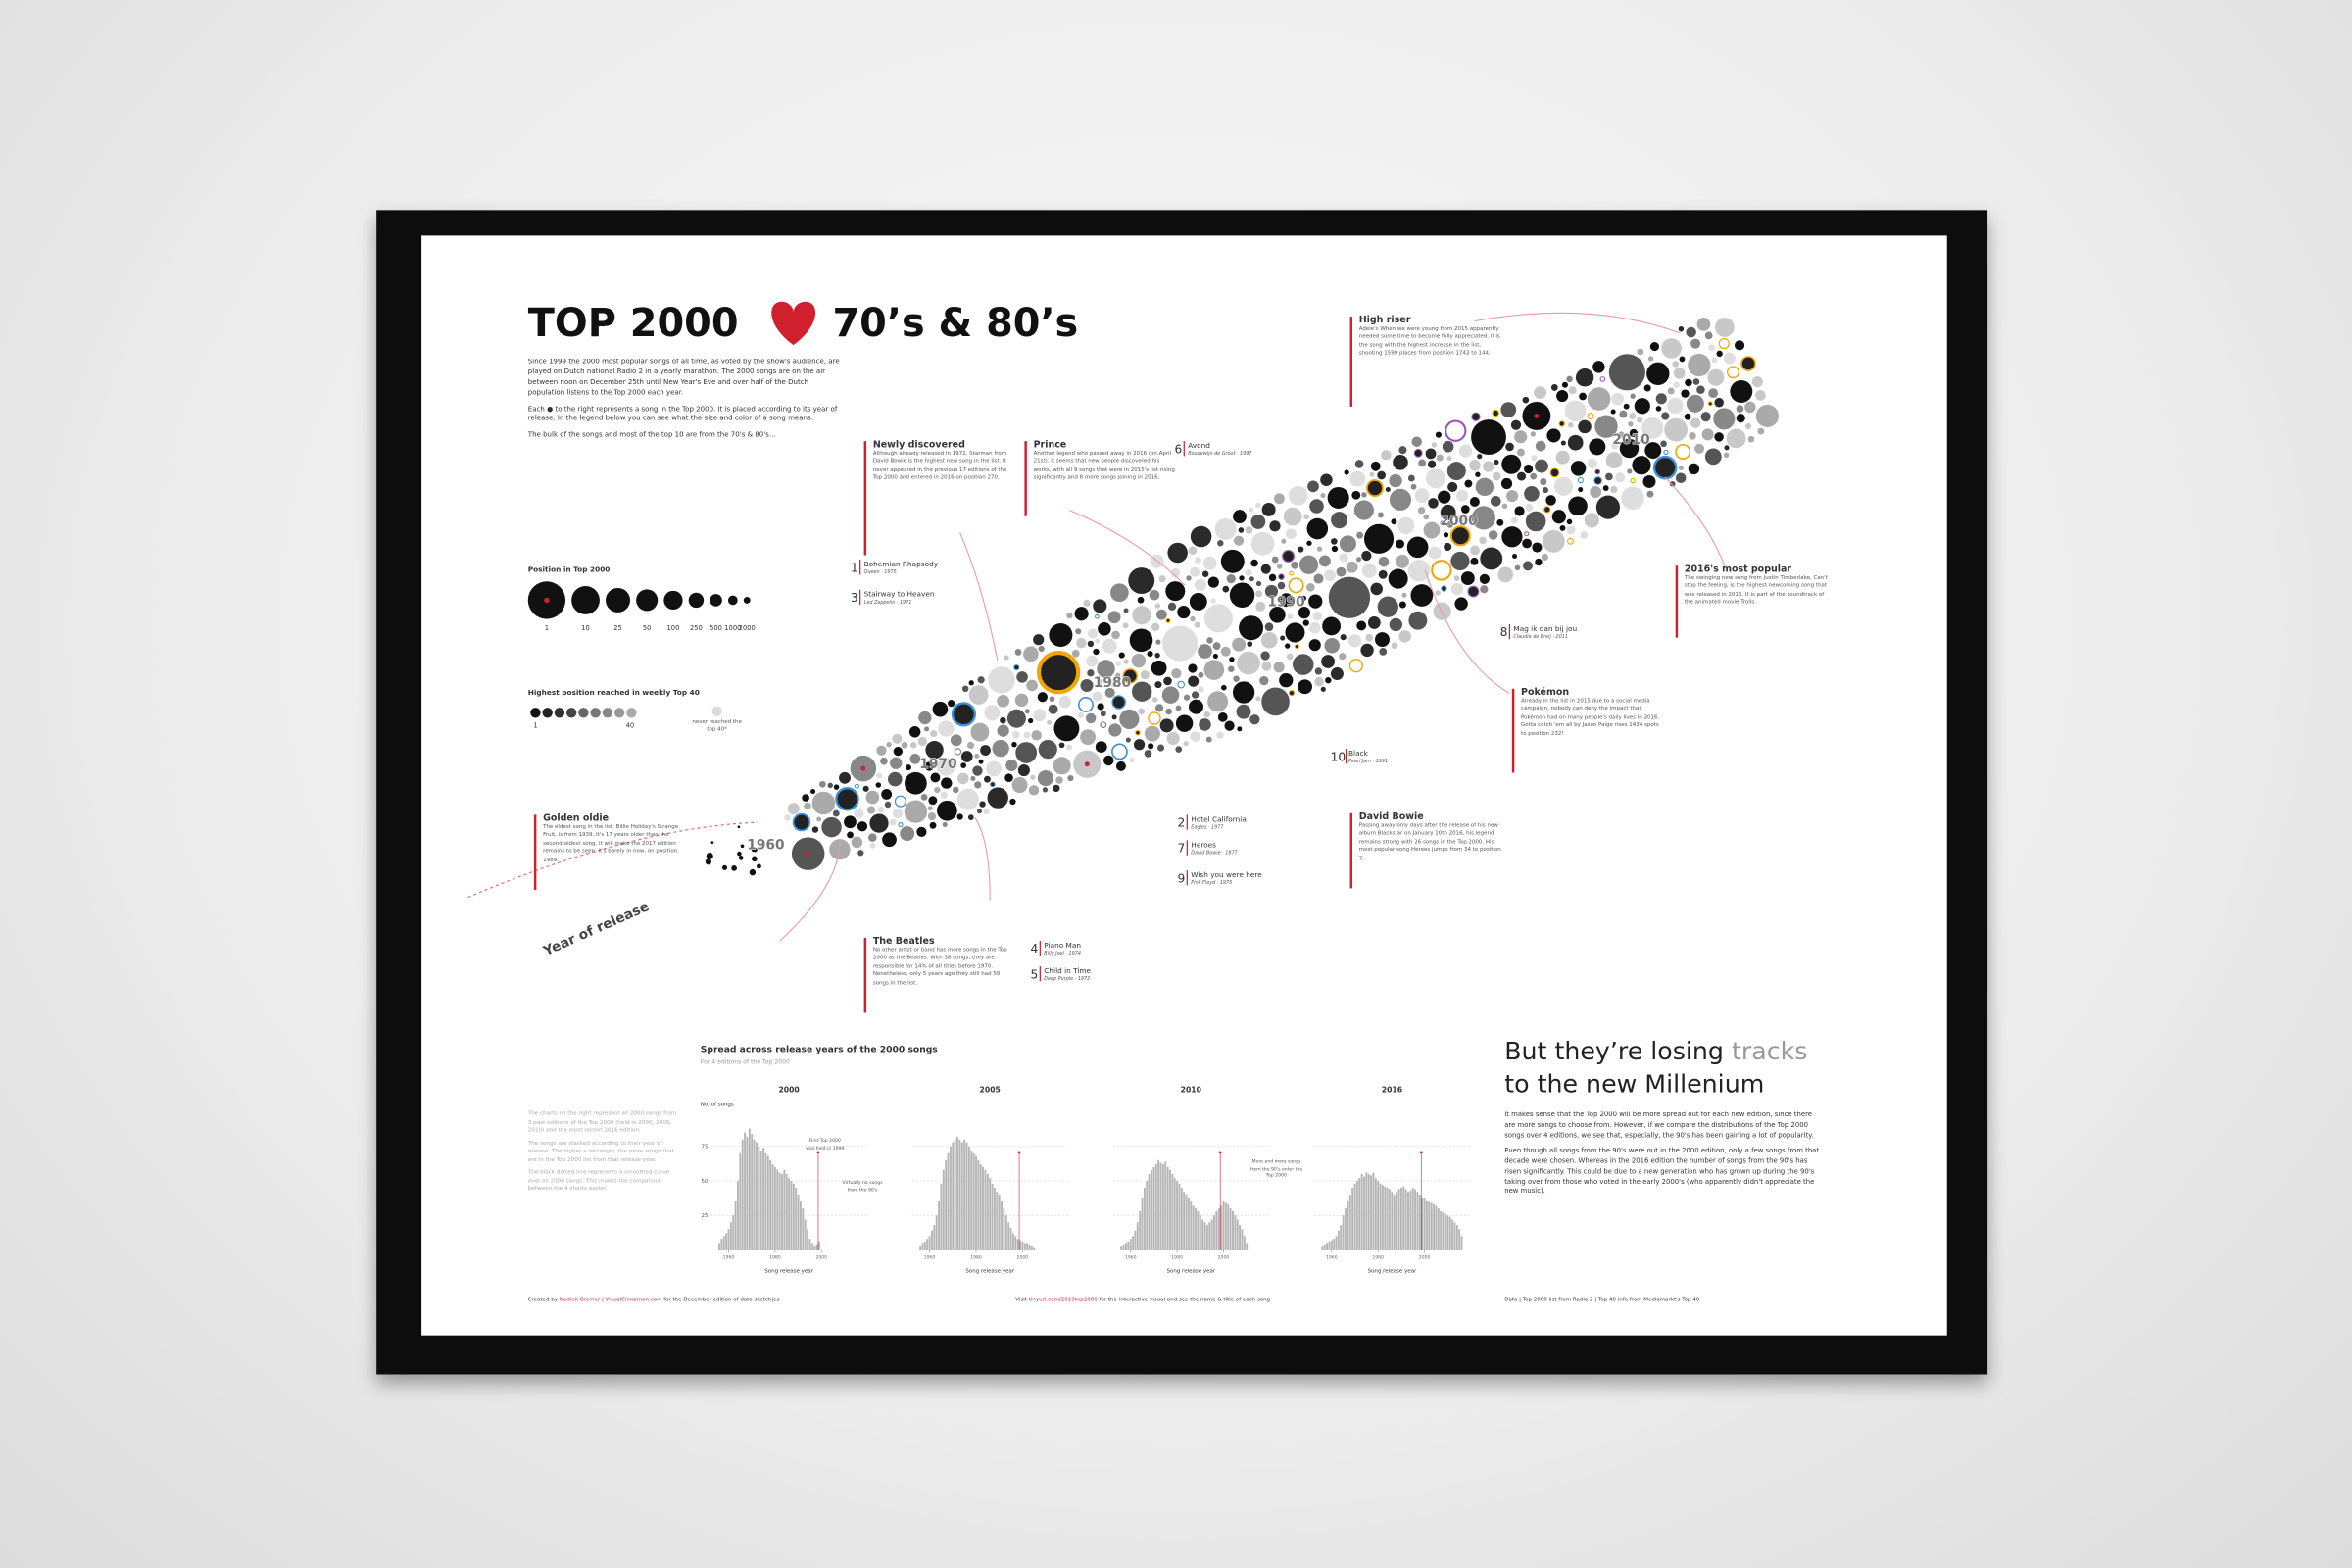  I want to click on rank-bar, so click(1040, 948).